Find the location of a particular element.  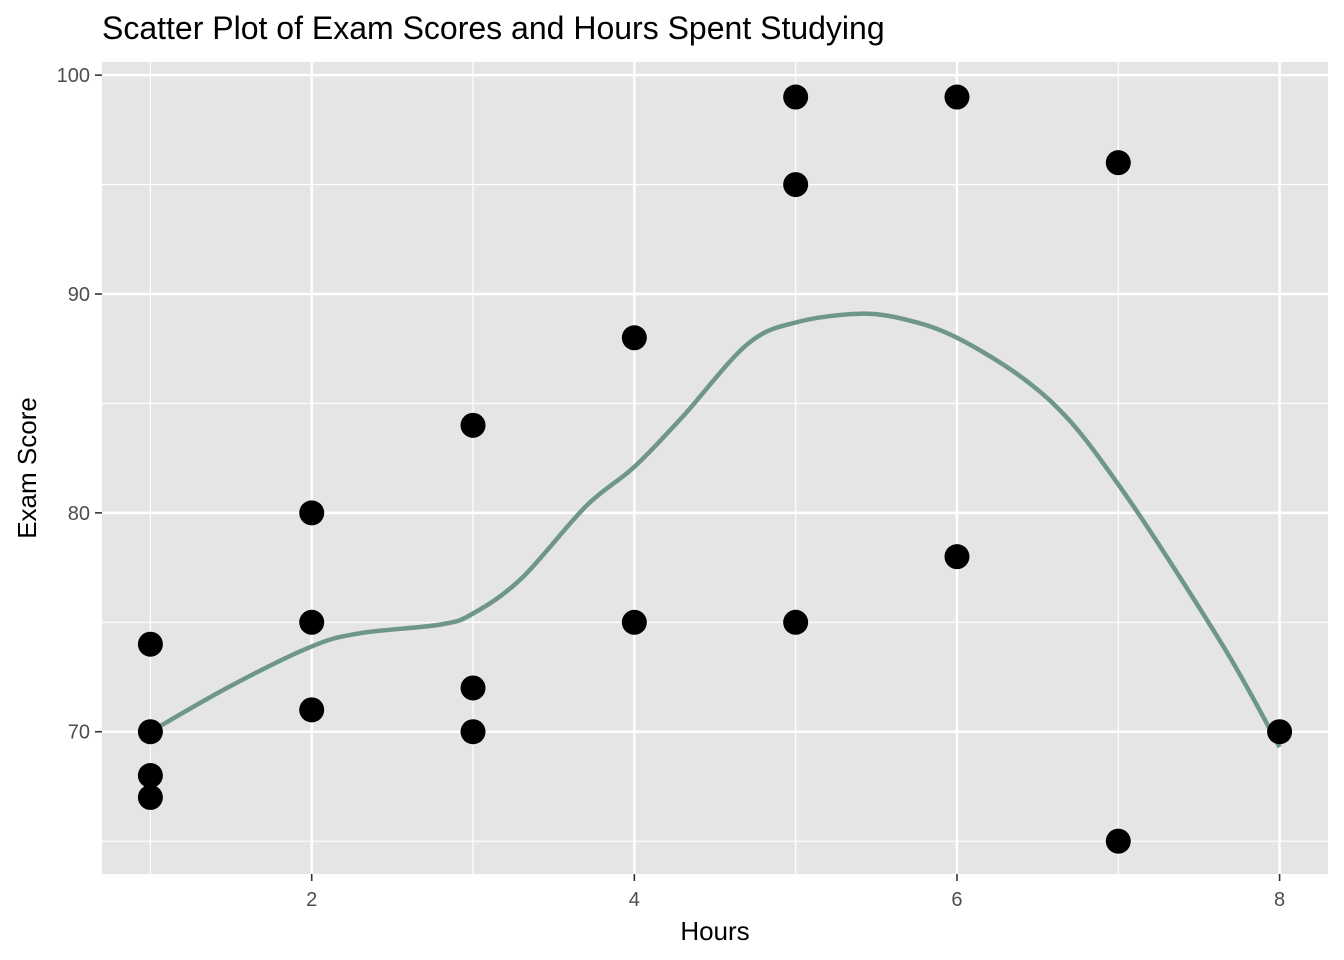

y-tick-label: 100 is located at coordinates (73, 76).